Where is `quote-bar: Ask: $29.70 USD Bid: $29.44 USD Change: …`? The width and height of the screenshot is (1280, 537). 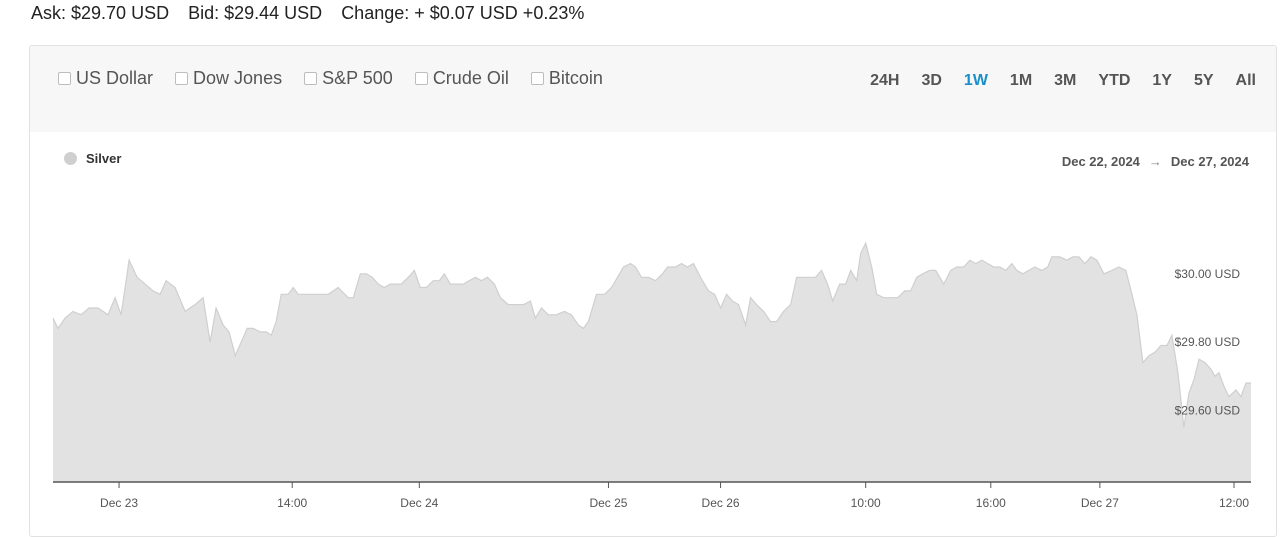 quote-bar: Ask: $29.70 USD Bid: $29.44 USD Change: … is located at coordinates (314, 13).